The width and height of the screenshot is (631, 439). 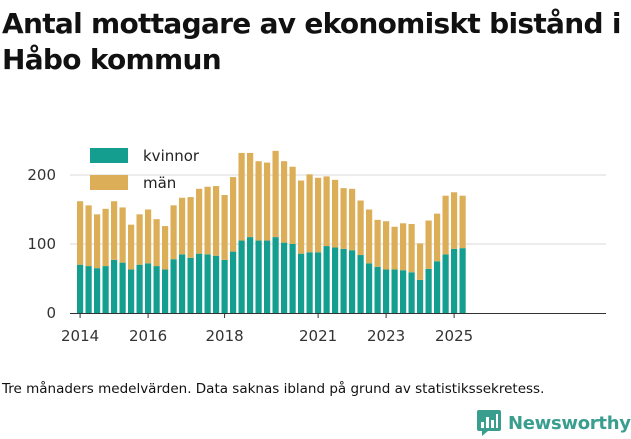 What do you see at coordinates (386, 336) in the screenshot?
I see `x-tick-label: 2023` at bounding box center [386, 336].